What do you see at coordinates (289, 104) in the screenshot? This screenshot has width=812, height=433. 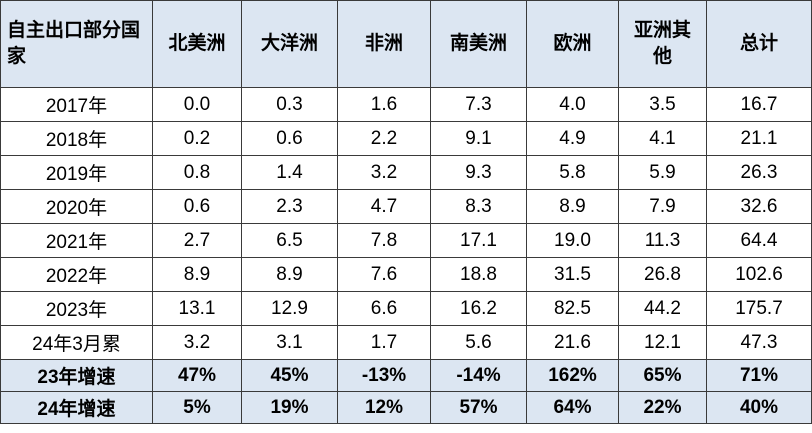 I see `table-cell: 0.3` at bounding box center [289, 104].